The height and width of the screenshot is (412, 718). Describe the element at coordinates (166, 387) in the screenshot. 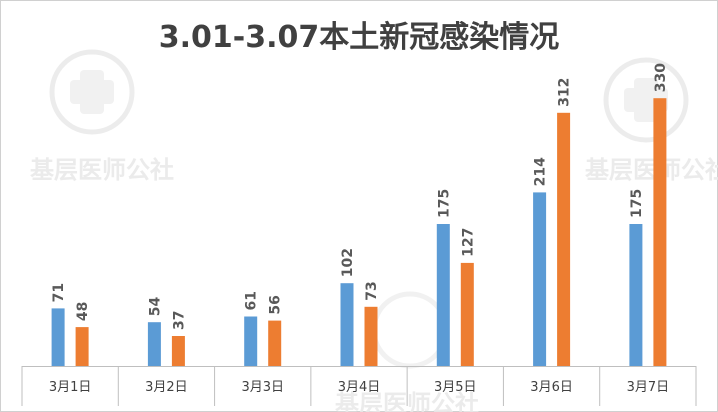

I see `x-tick-label: 3月2日` at that location.